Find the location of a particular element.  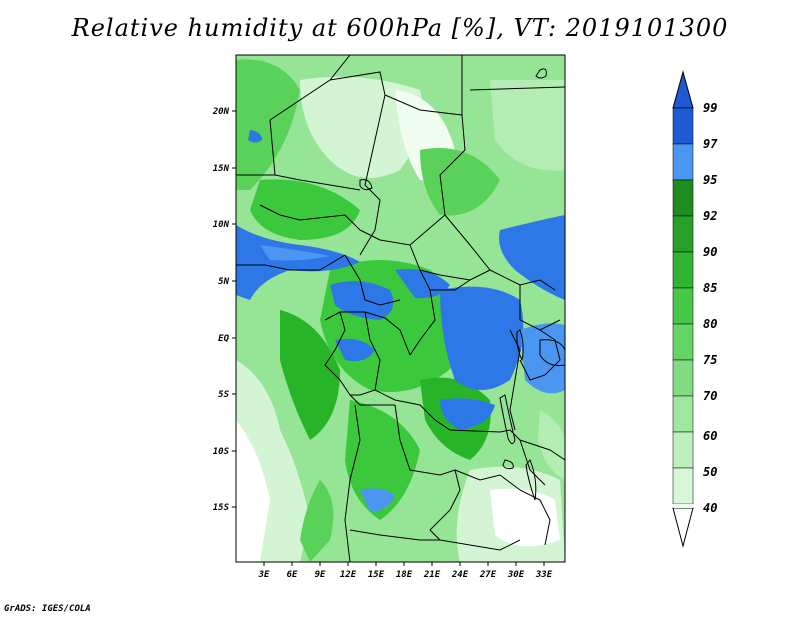

lat-axis-labels: 20N 15N 10N 5N EQ 5S 10S 15S is located at coordinates (221, 310).